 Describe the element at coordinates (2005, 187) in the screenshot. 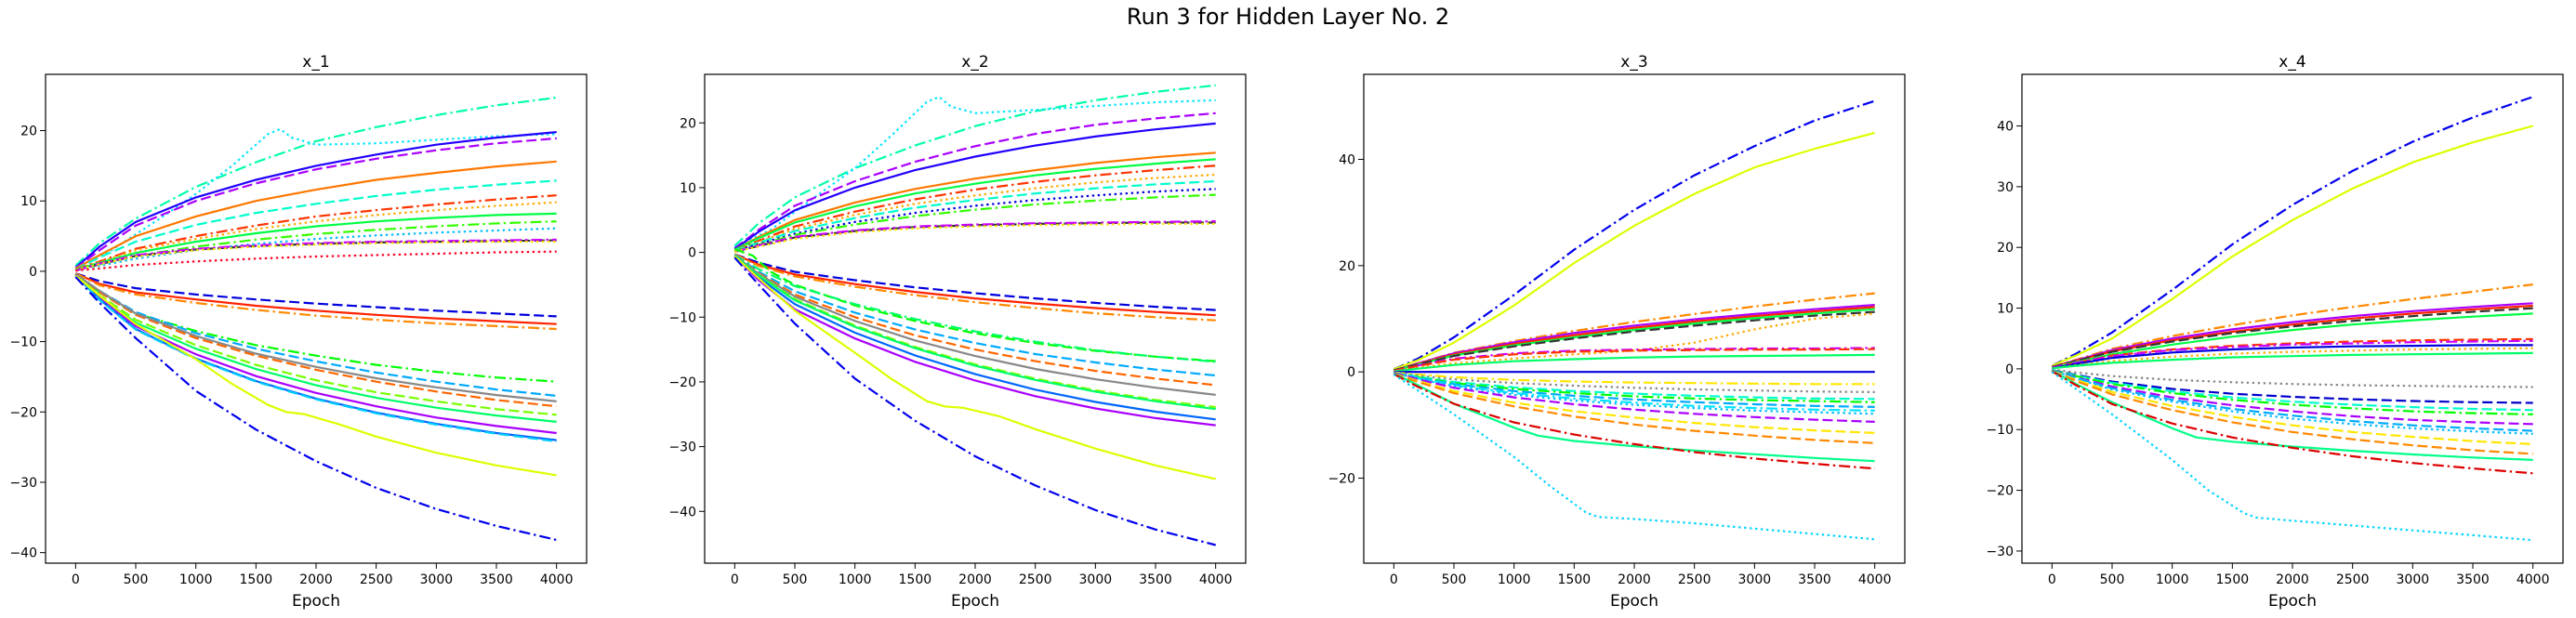

I see `y-tick-label: 30` at that location.